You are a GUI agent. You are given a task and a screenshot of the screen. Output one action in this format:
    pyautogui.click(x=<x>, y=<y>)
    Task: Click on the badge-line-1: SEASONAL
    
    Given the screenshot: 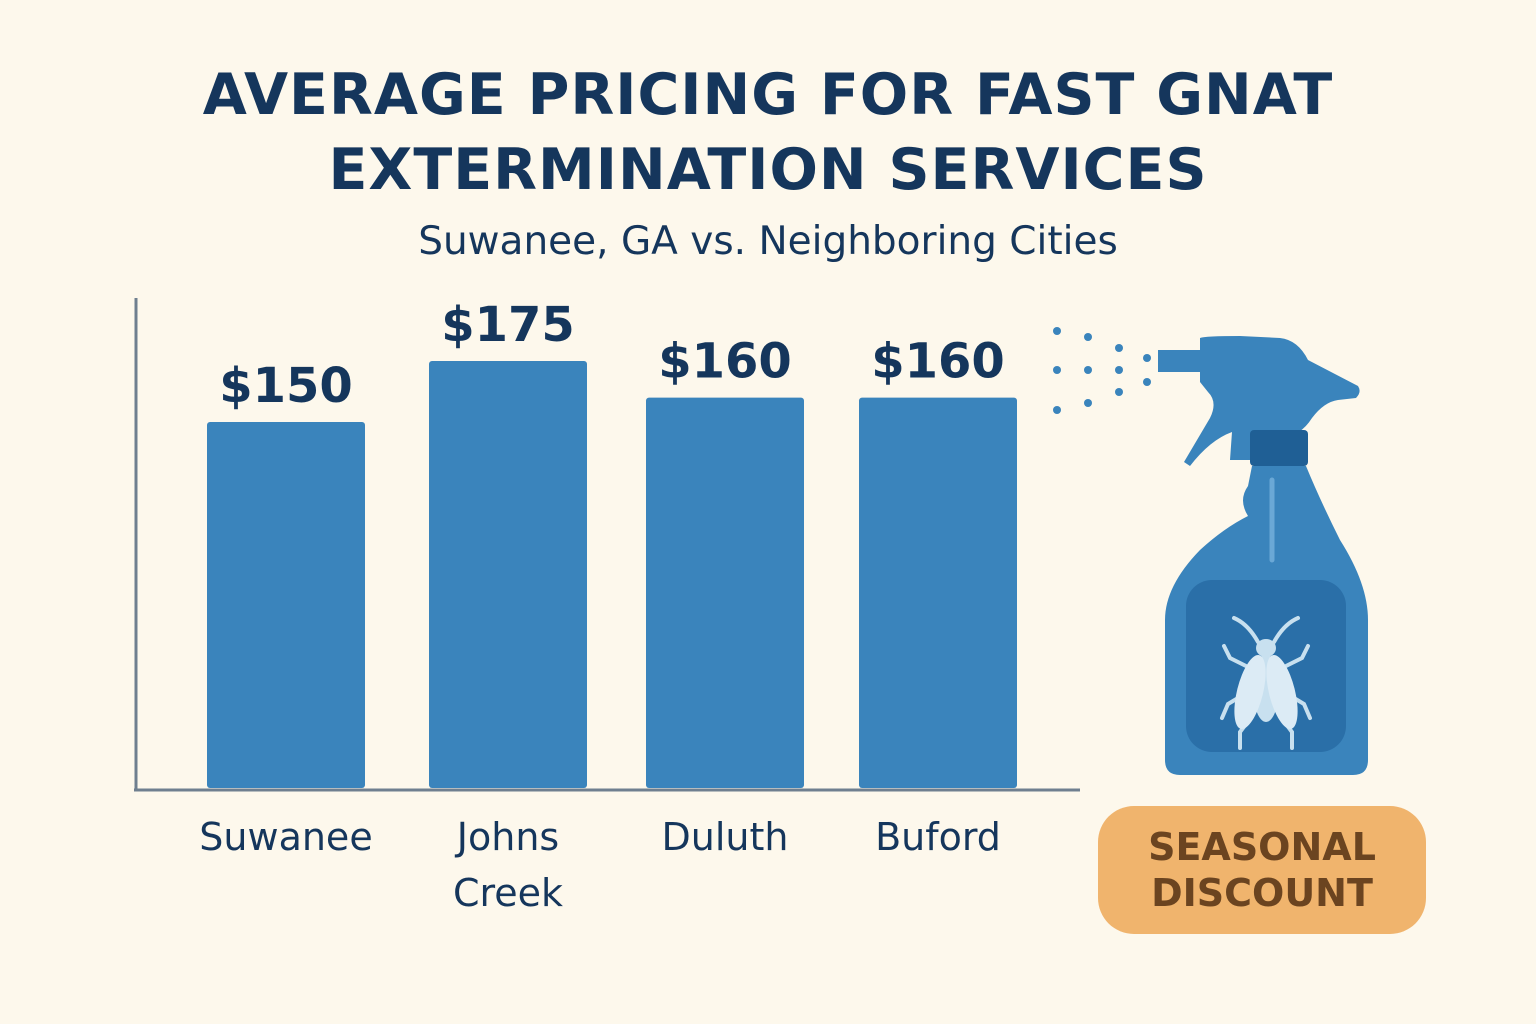 What is the action you would take?
    pyautogui.click(x=1262, y=847)
    